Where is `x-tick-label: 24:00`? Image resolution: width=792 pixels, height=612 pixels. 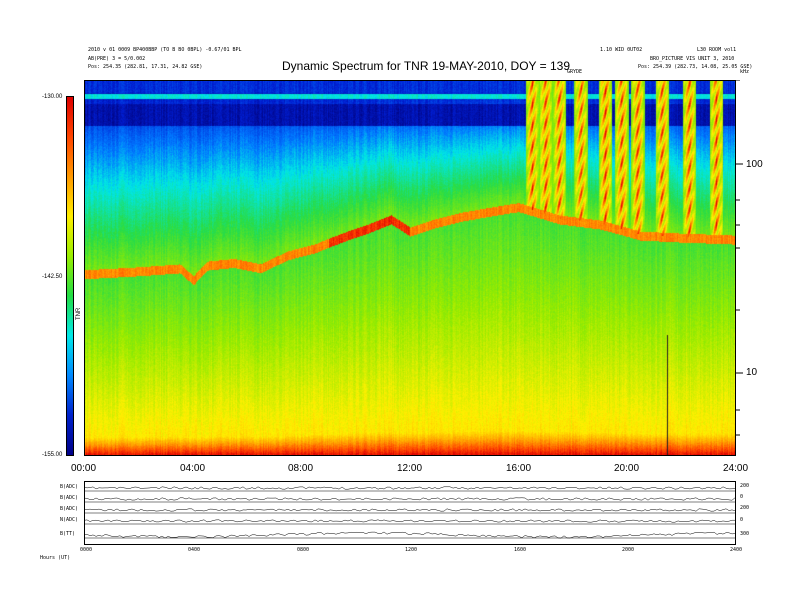 x-tick-label: 24:00 is located at coordinates (736, 468).